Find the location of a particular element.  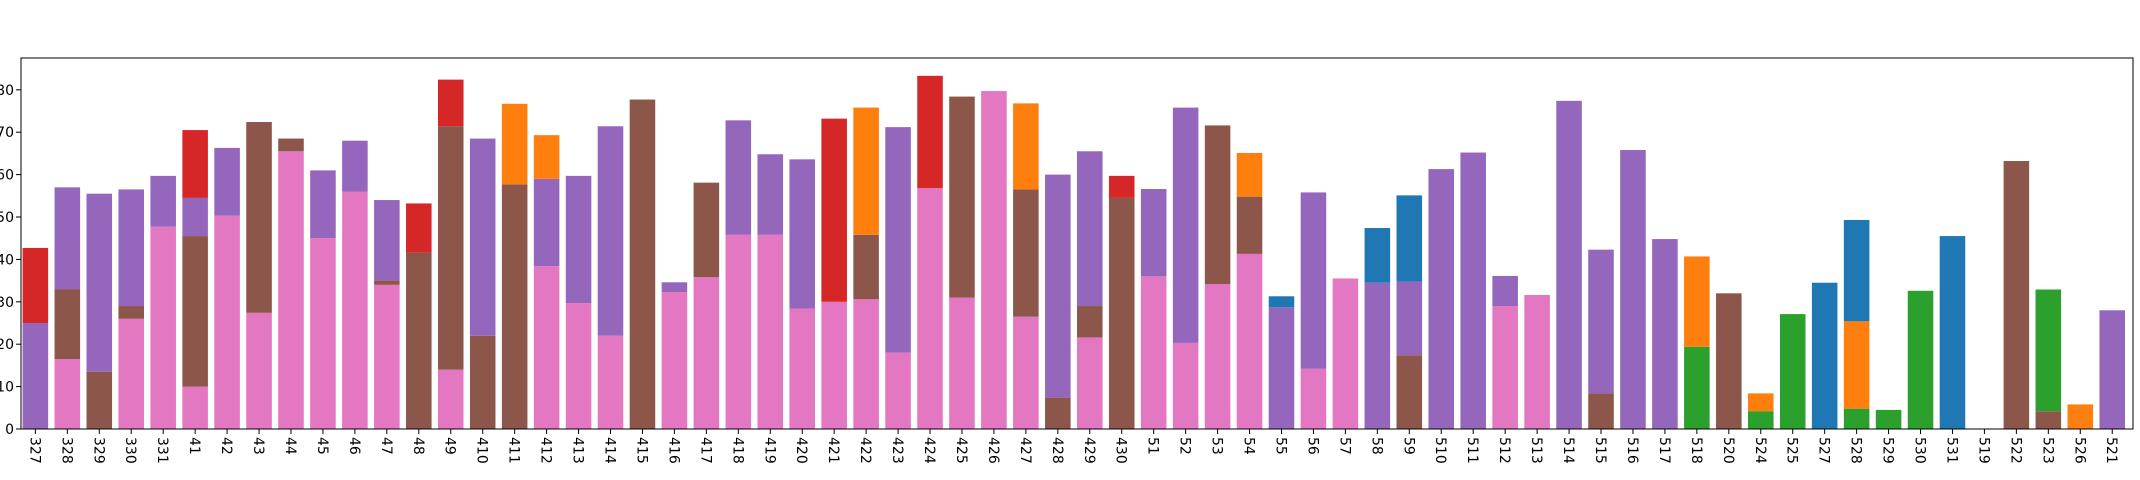

x-tick-label: 420 is located at coordinates (801, 450).